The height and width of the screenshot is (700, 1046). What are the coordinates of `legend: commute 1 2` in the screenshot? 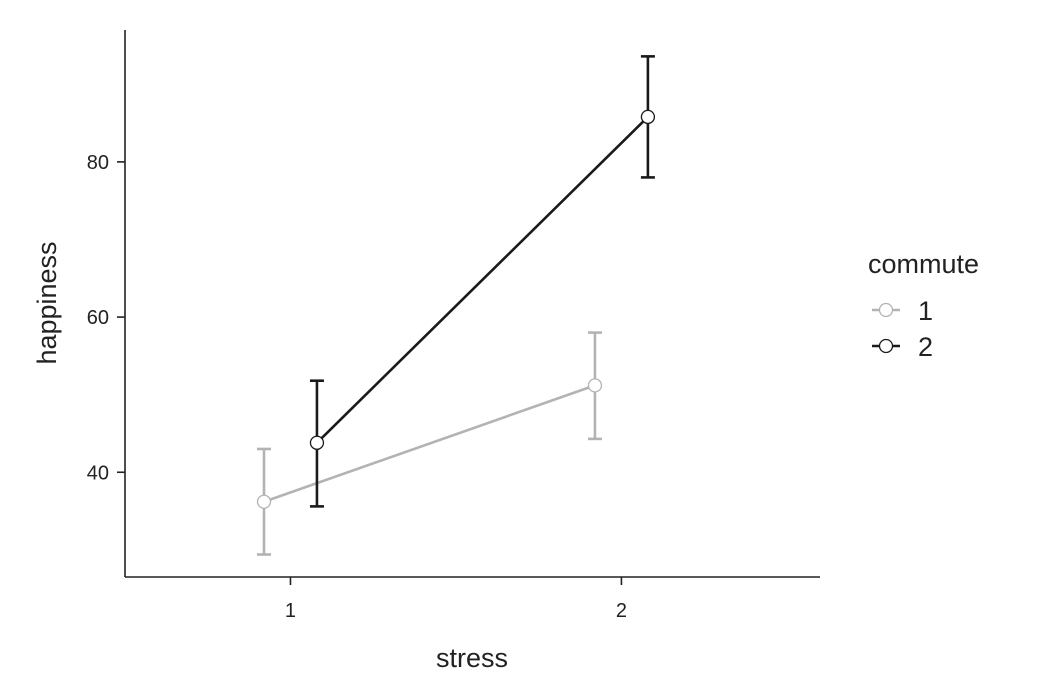 It's located at (923, 305).